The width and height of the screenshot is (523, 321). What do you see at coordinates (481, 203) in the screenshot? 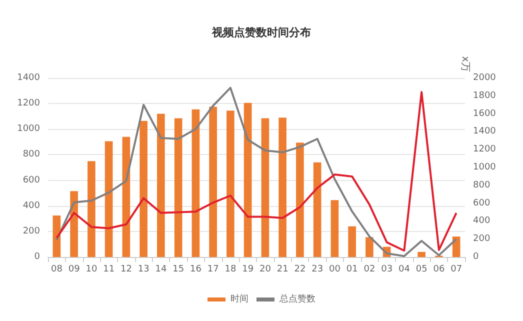
I see `y2-tick-label: 600` at bounding box center [481, 203].